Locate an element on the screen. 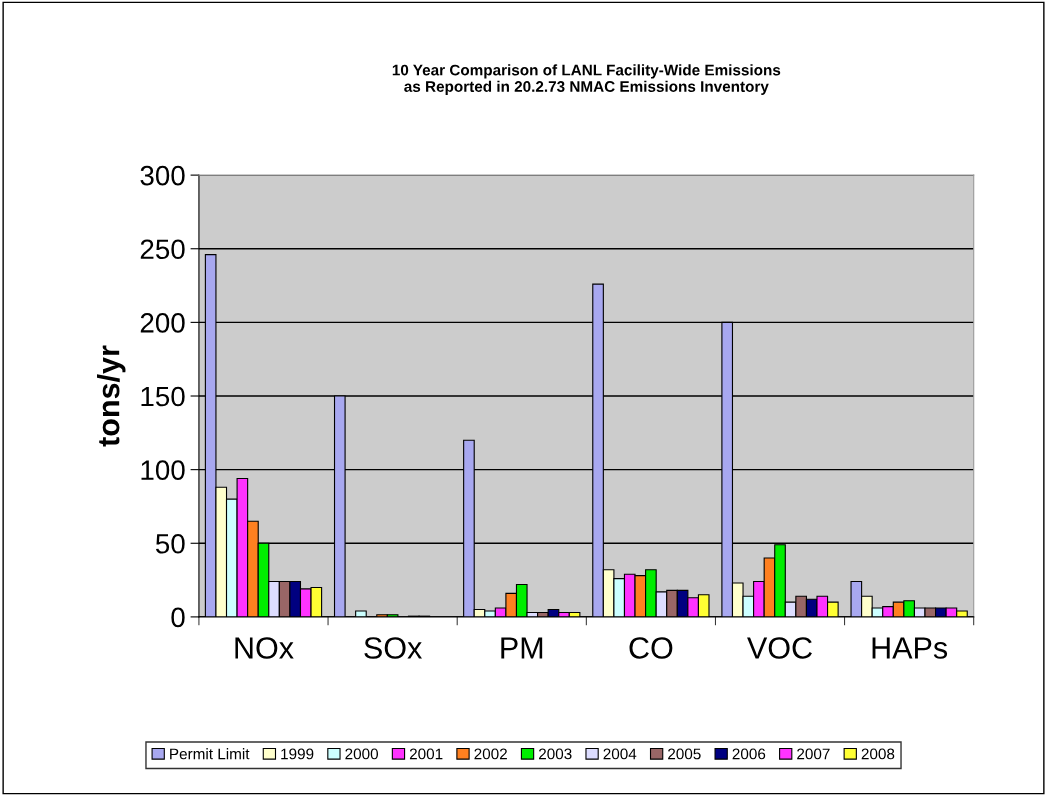  legend-label: 2003 is located at coordinates (555, 754).